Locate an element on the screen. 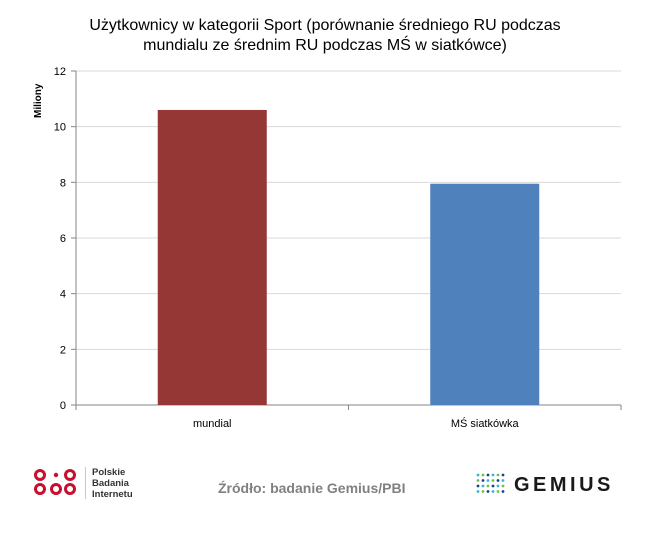 The height and width of the screenshot is (533, 655). y-tick-label: 2 is located at coordinates (63, 350).